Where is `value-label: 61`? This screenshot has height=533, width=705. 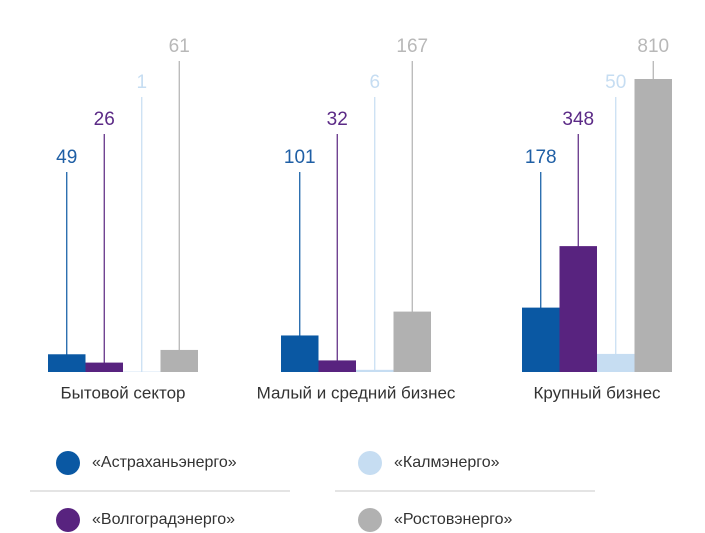 value-label: 61 is located at coordinates (179, 46).